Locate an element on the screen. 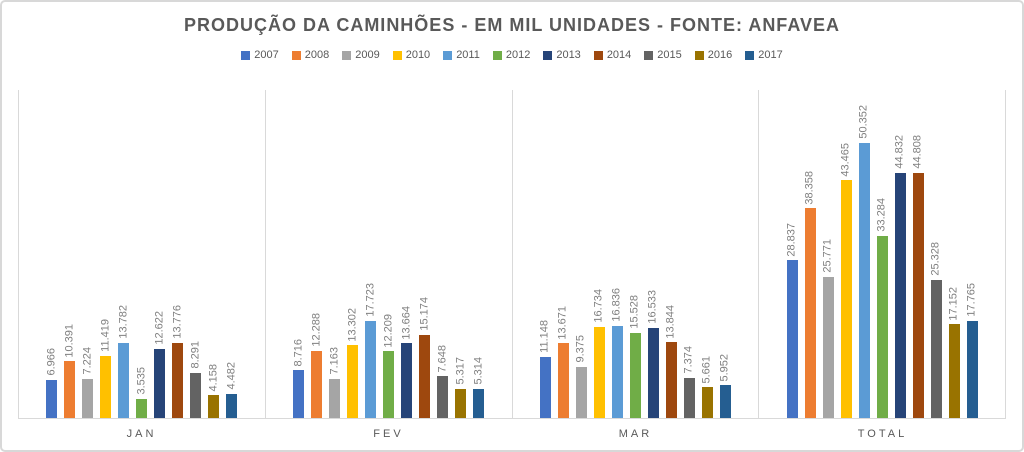 This screenshot has width=1024, height=452. bar-2016-fev is located at coordinates (461, 403).